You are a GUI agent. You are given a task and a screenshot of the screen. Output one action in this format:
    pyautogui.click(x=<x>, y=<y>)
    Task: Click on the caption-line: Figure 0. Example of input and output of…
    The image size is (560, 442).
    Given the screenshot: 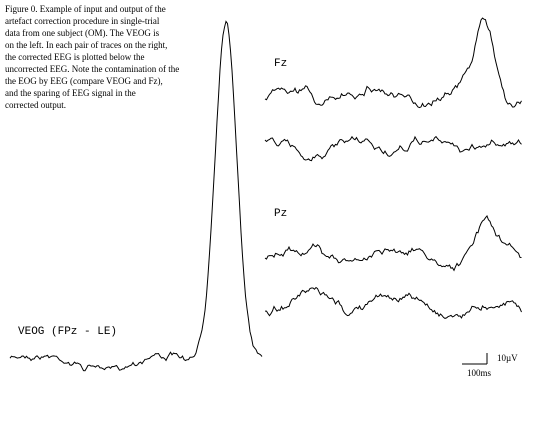 What is the action you would take?
    pyautogui.click(x=85, y=9)
    